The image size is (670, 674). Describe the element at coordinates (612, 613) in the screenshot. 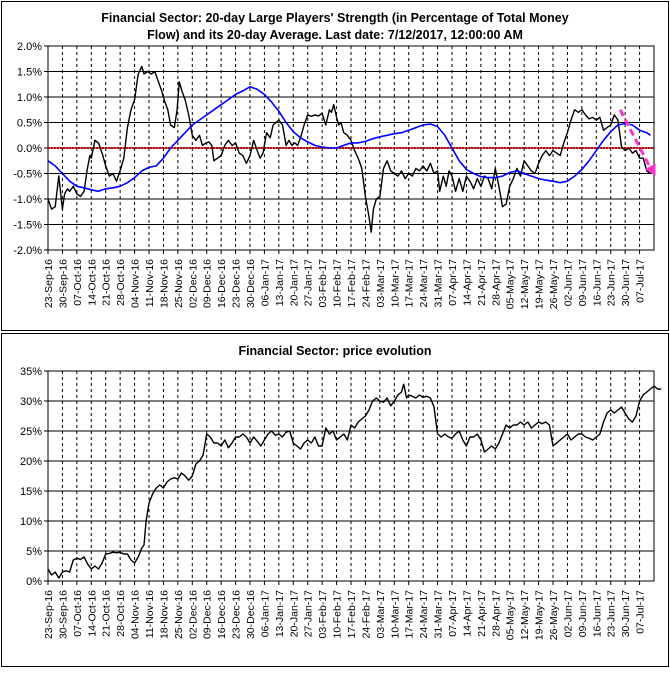

I see `price-chart-xtick-label: 23-Jun-17` at that location.